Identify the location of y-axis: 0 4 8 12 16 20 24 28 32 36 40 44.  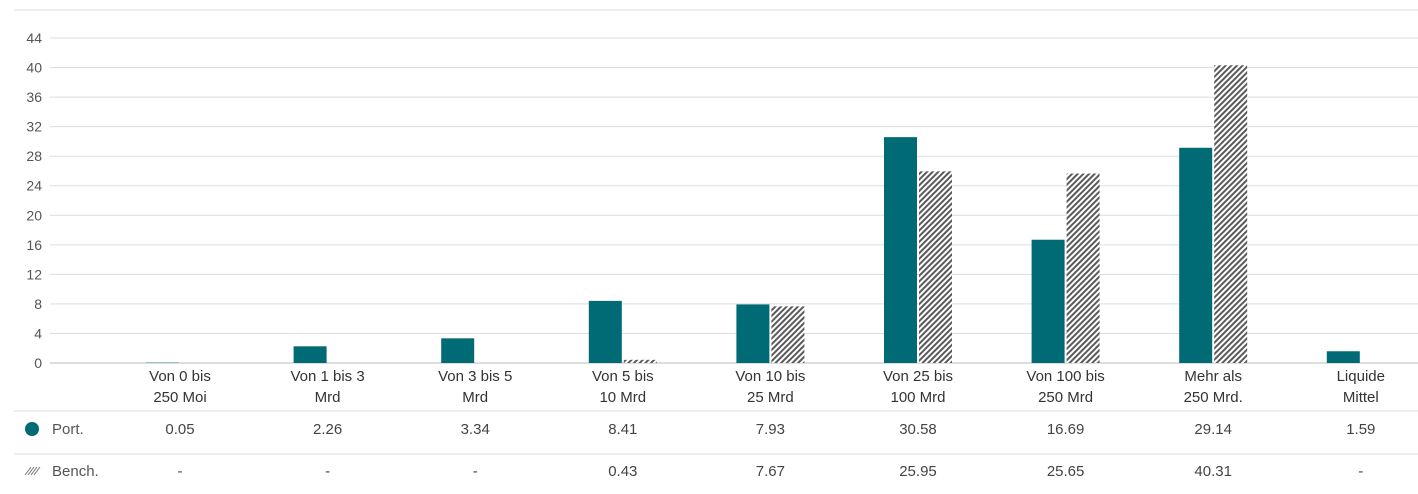
(34, 200).